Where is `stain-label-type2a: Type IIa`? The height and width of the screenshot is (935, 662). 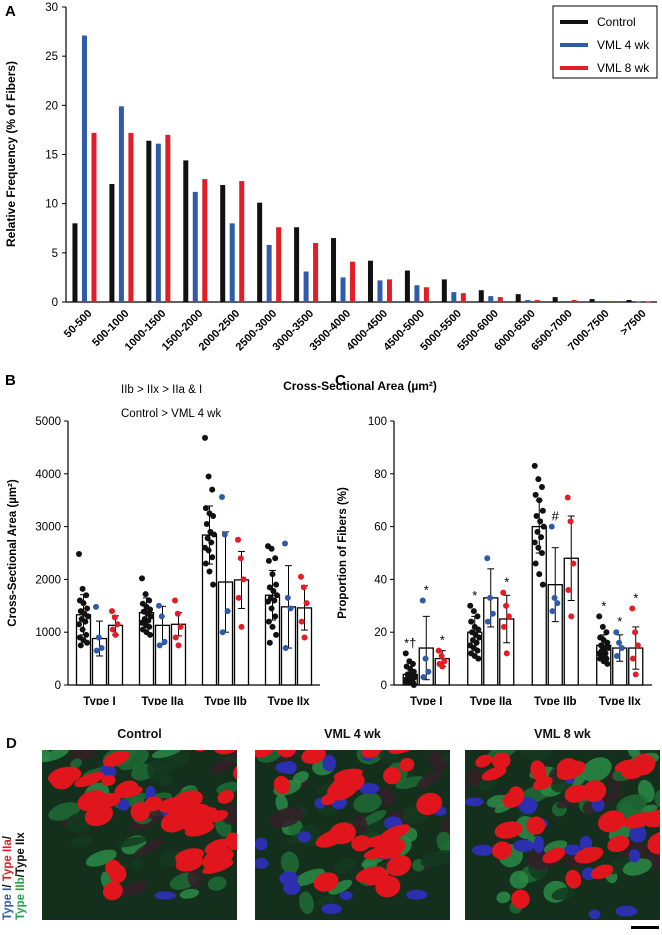 stain-label-type2a: Type IIa is located at coordinates (8, 860).